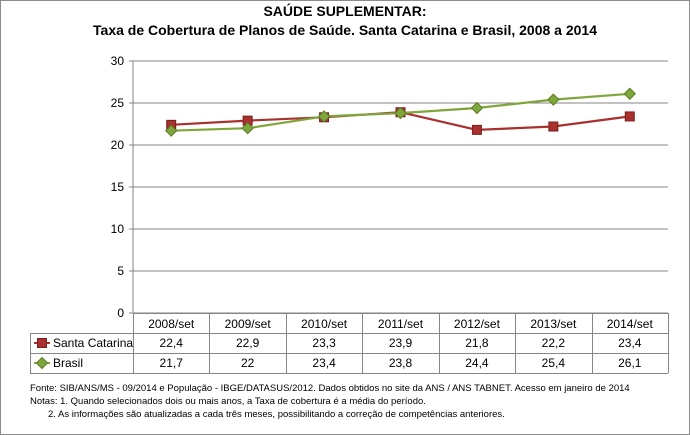 This screenshot has height=435, width=690. Describe the element at coordinates (171, 324) in the screenshot. I see `x-tick-label: 2008/set` at that location.